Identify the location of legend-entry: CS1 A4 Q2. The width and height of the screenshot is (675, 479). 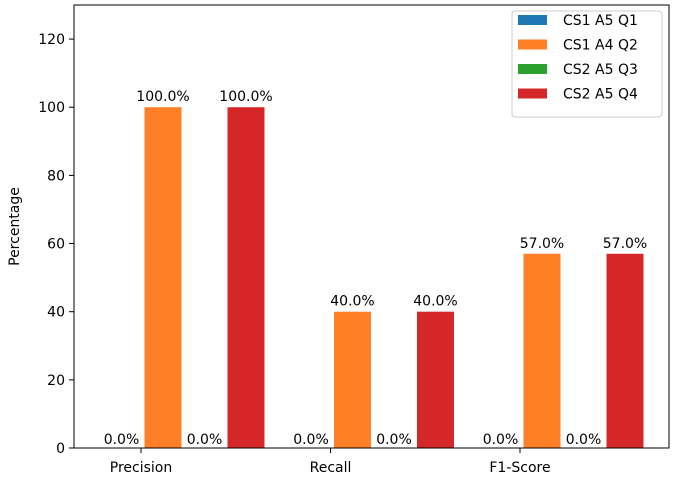
(600, 46).